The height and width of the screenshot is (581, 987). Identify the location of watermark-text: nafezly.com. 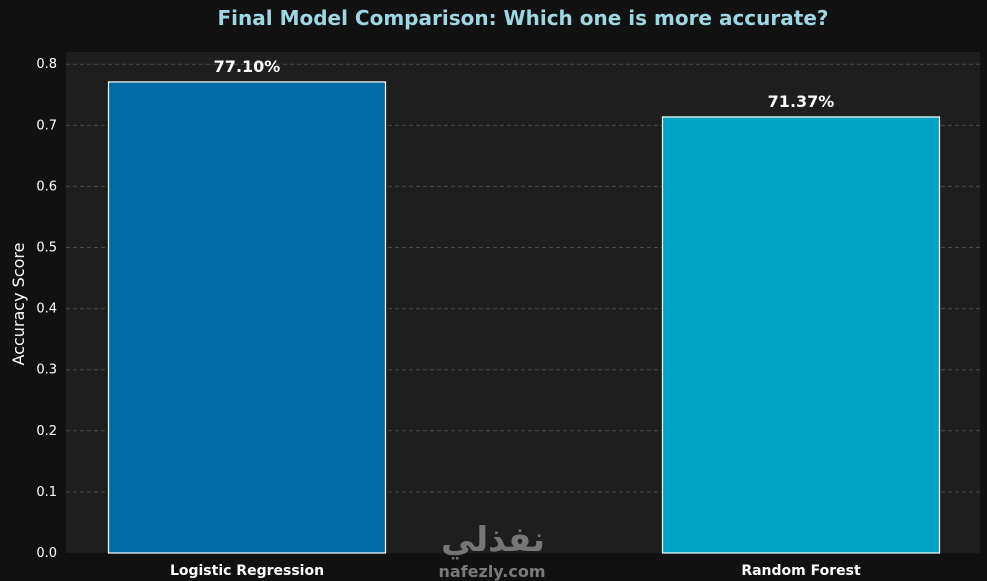
(492, 571).